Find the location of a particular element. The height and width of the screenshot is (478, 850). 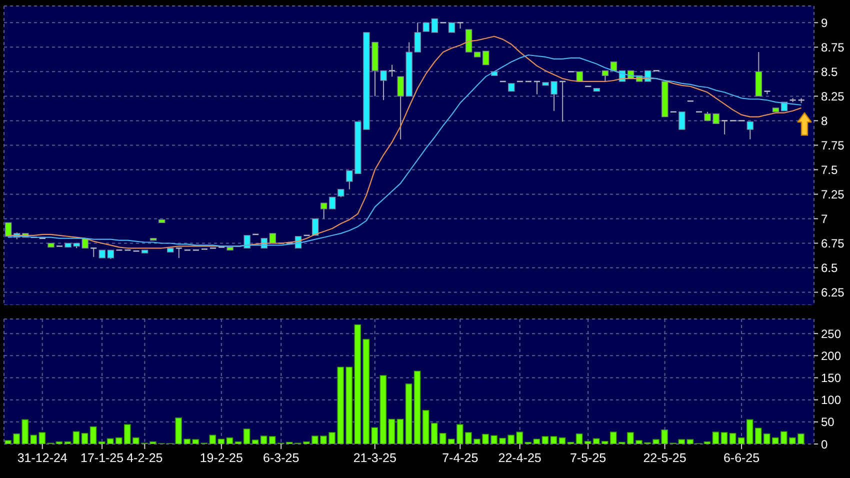

y-tick-label: 7 is located at coordinates (824, 219).